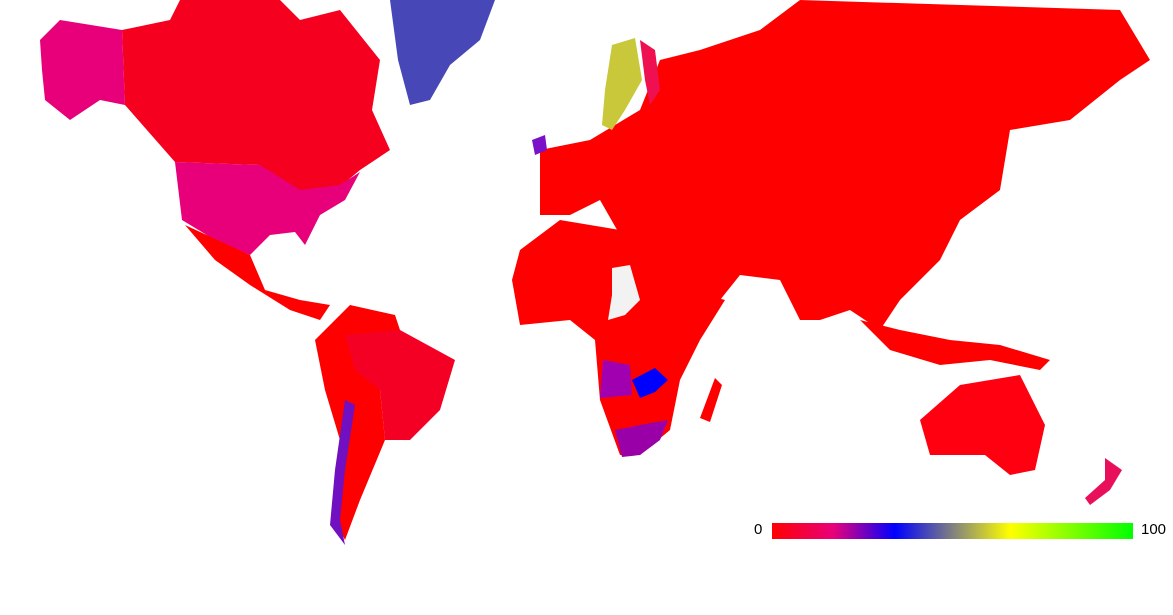 The width and height of the screenshot is (1173, 615). I want to click on region-usa, so click(267, 208).